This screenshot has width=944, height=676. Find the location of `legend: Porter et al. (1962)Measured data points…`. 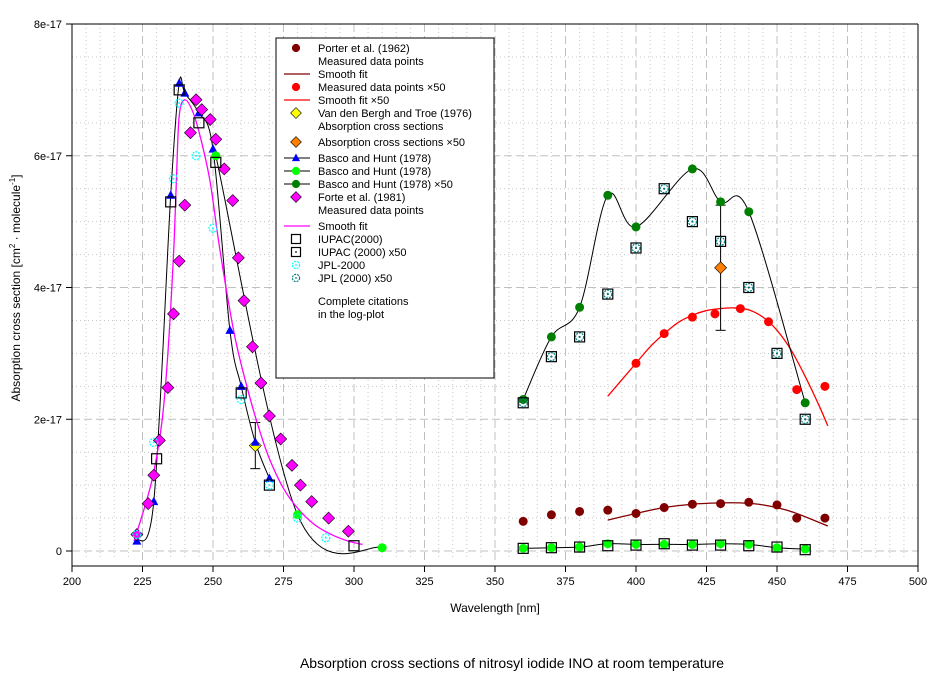

legend: Porter et al. (1962)Measured data points… is located at coordinates (385, 208).